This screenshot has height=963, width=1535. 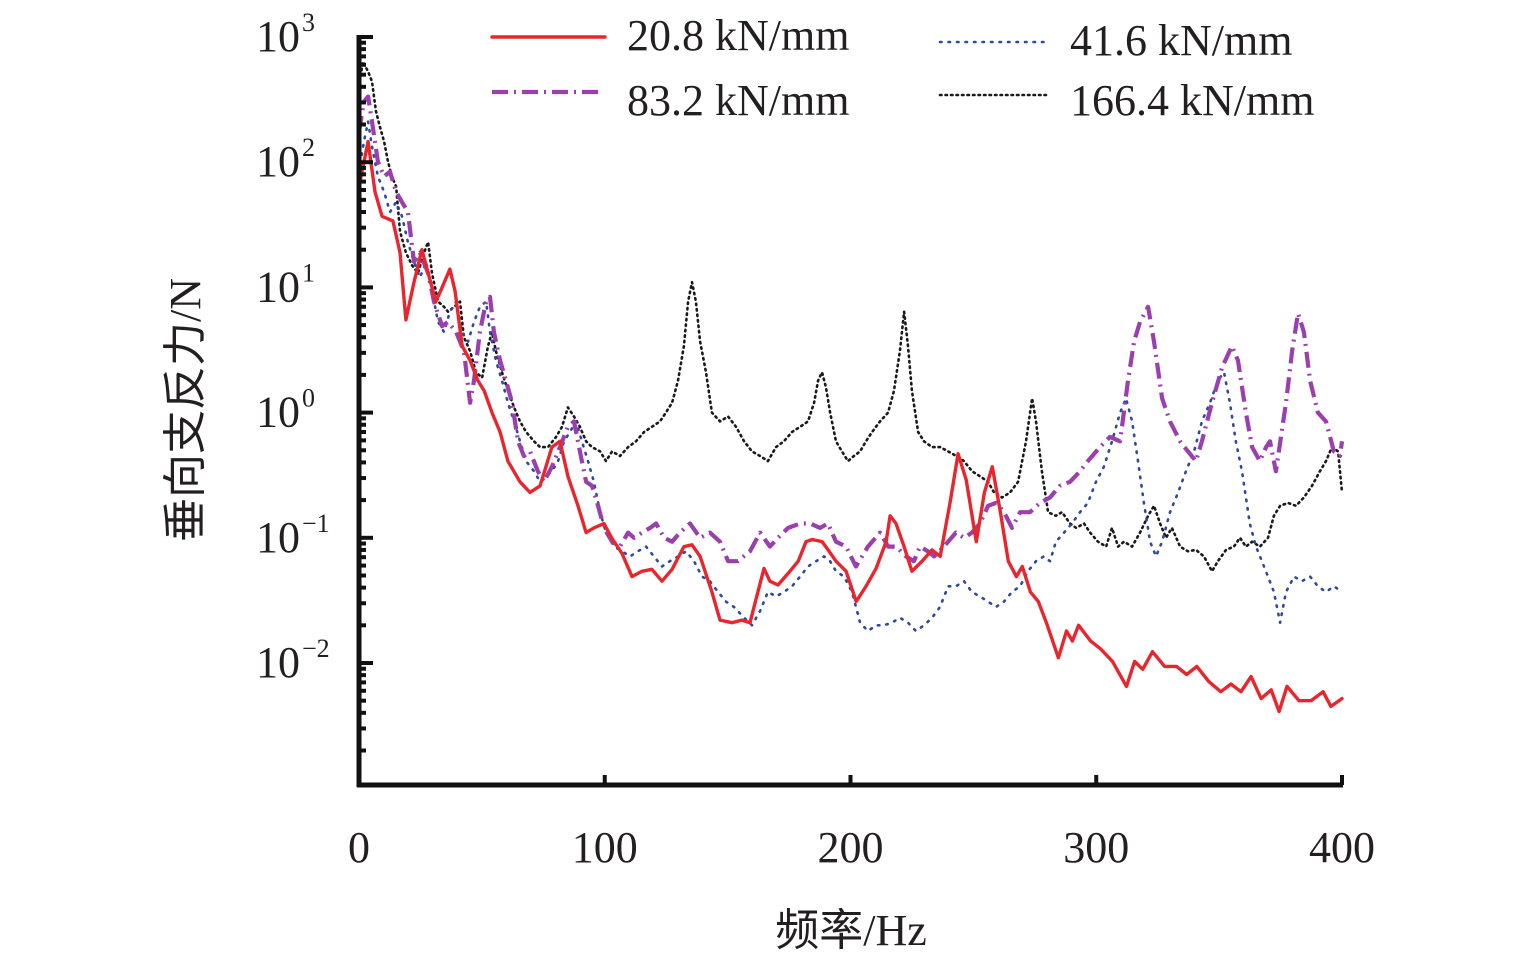 What do you see at coordinates (1181, 40) in the screenshot?
I see `legend-label-1: 41.6 kN/mm` at bounding box center [1181, 40].